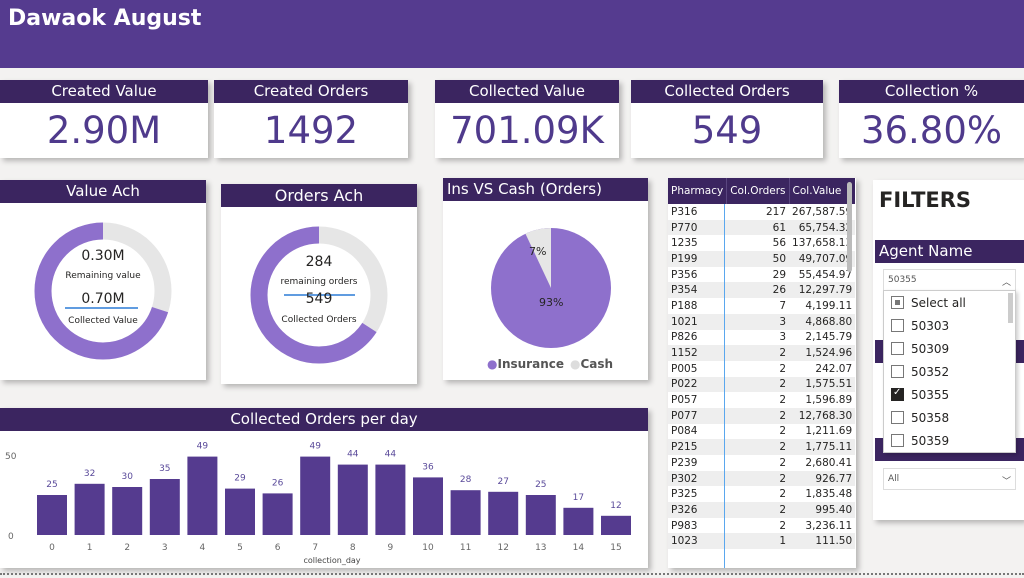 Image resolution: width=1024 pixels, height=578 pixels. Describe the element at coordinates (822, 191) in the screenshot. I see `col-header-value: Col.Value` at that location.